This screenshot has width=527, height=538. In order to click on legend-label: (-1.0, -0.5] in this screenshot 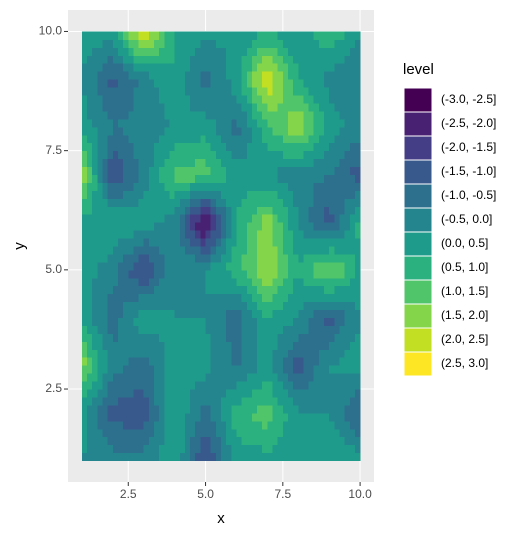, I will do `click(468, 195)`.